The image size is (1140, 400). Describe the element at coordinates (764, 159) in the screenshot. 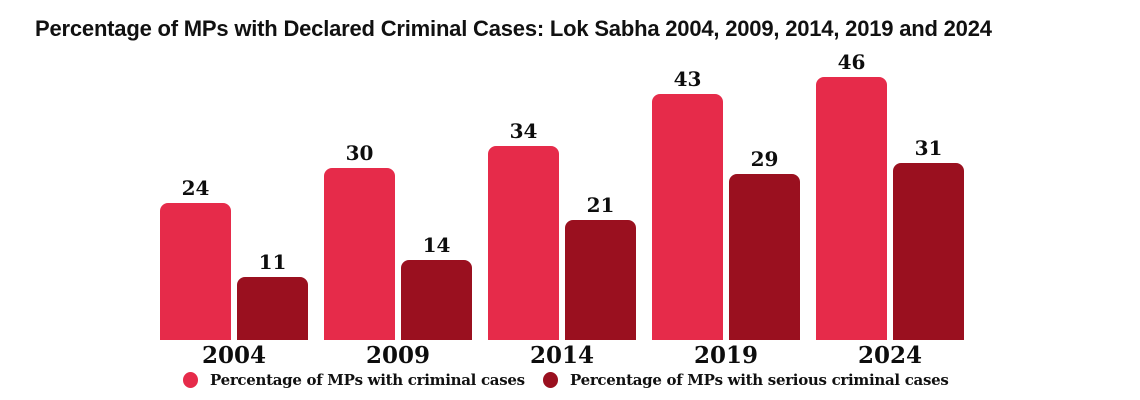

I see `bar-value-label: 29` at that location.